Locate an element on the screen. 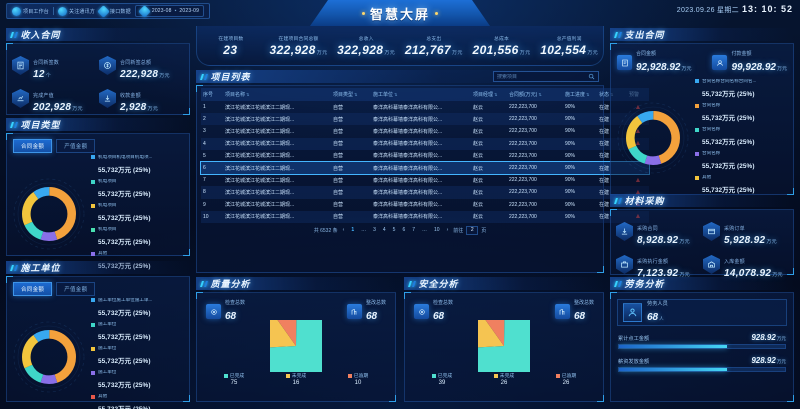 The width and height of the screenshot is (800, 409). goto-suffix: 页 is located at coordinates (484, 230).